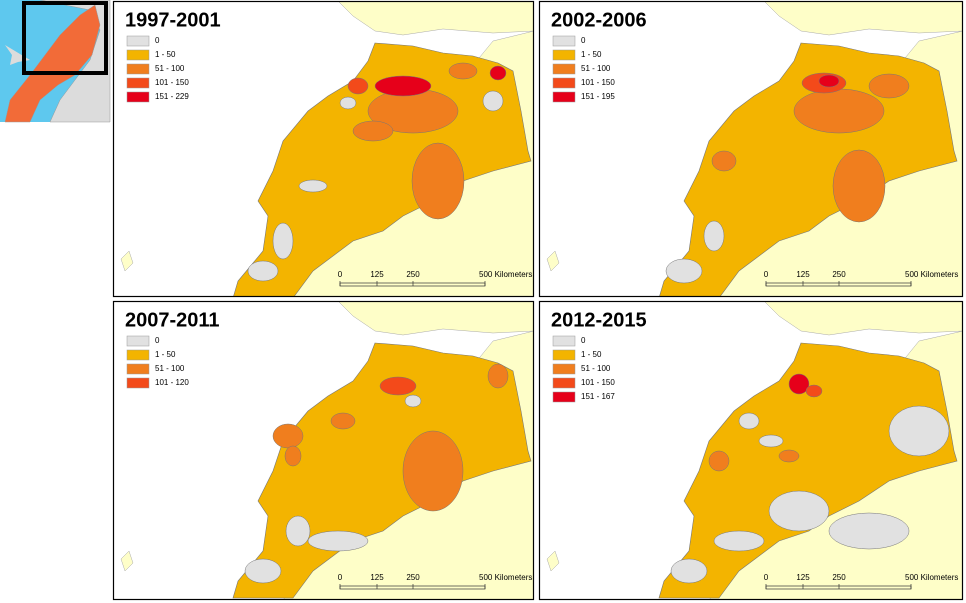 Image resolution: width=966 pixels, height=603 pixels. Describe the element at coordinates (598, 396) in the screenshot. I see `legend-label: 151 - 167` at that location.